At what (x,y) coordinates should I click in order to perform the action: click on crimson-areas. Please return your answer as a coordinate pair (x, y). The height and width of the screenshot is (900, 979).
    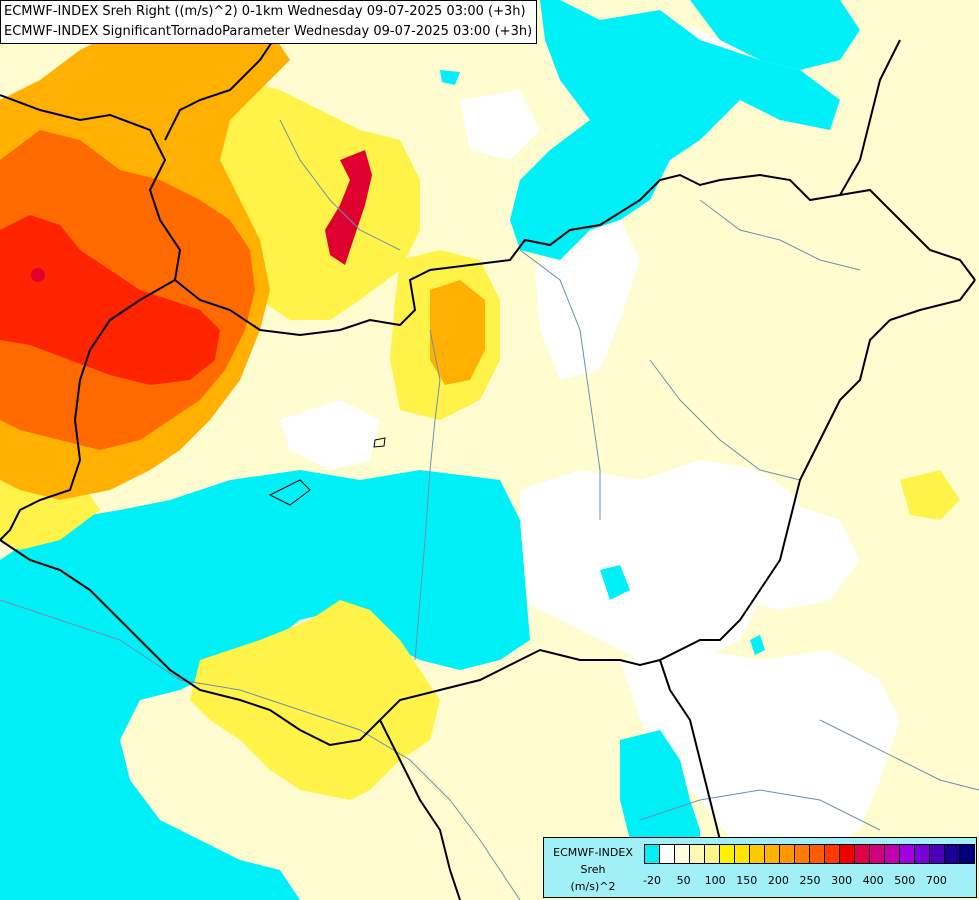
    Looking at the image, I should click on (201, 216).